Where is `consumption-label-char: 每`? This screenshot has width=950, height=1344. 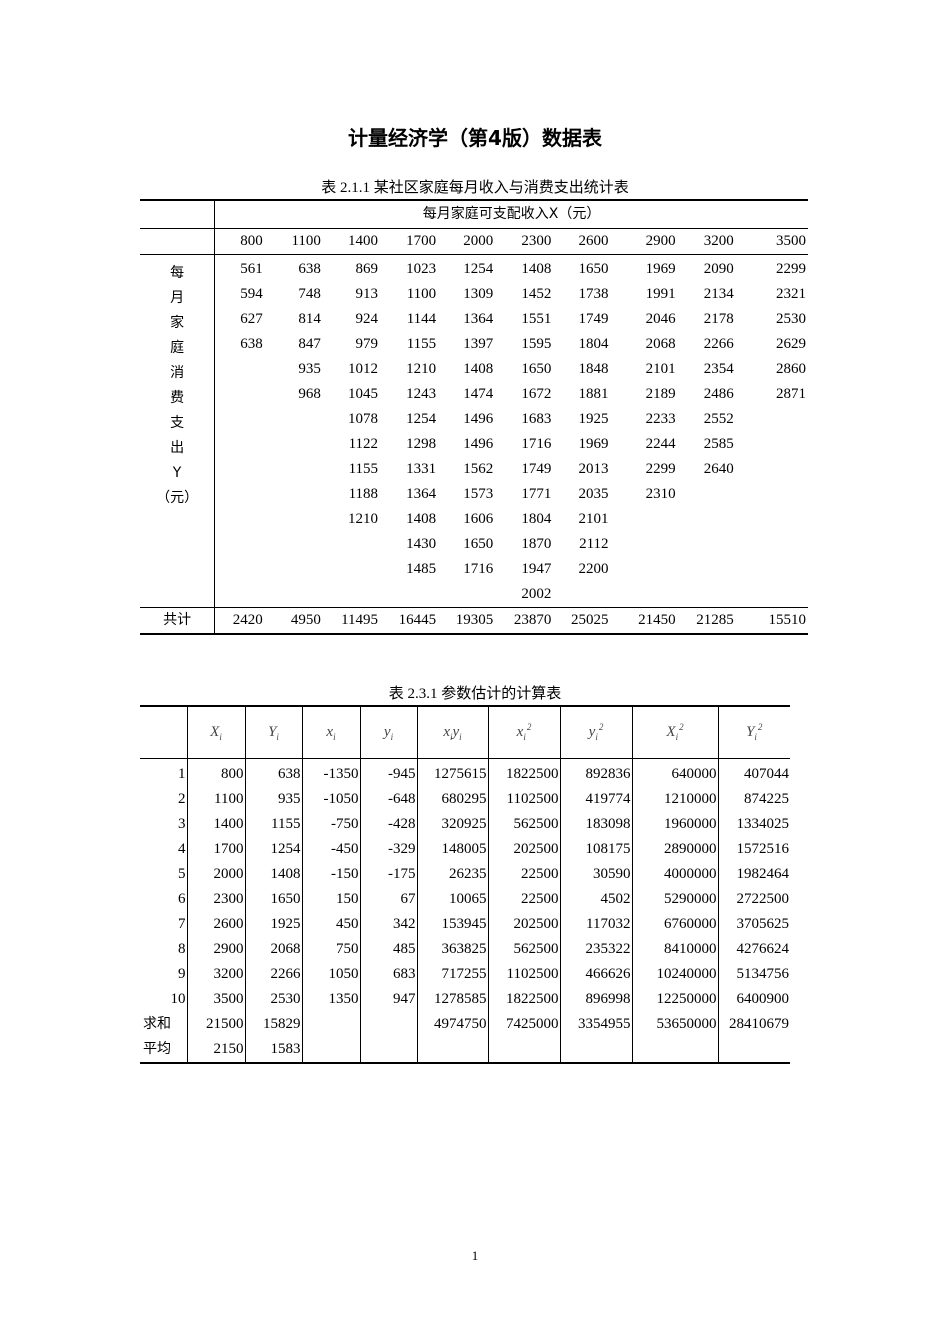 consumption-label-char: 每 is located at coordinates (177, 273).